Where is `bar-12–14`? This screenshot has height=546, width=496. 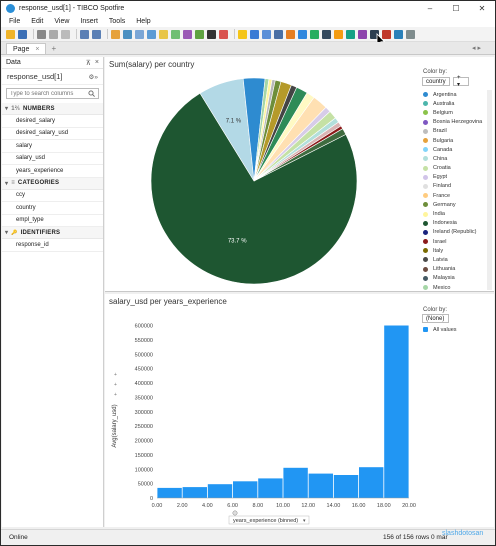
bar-12–14 is located at coordinates (320, 485).